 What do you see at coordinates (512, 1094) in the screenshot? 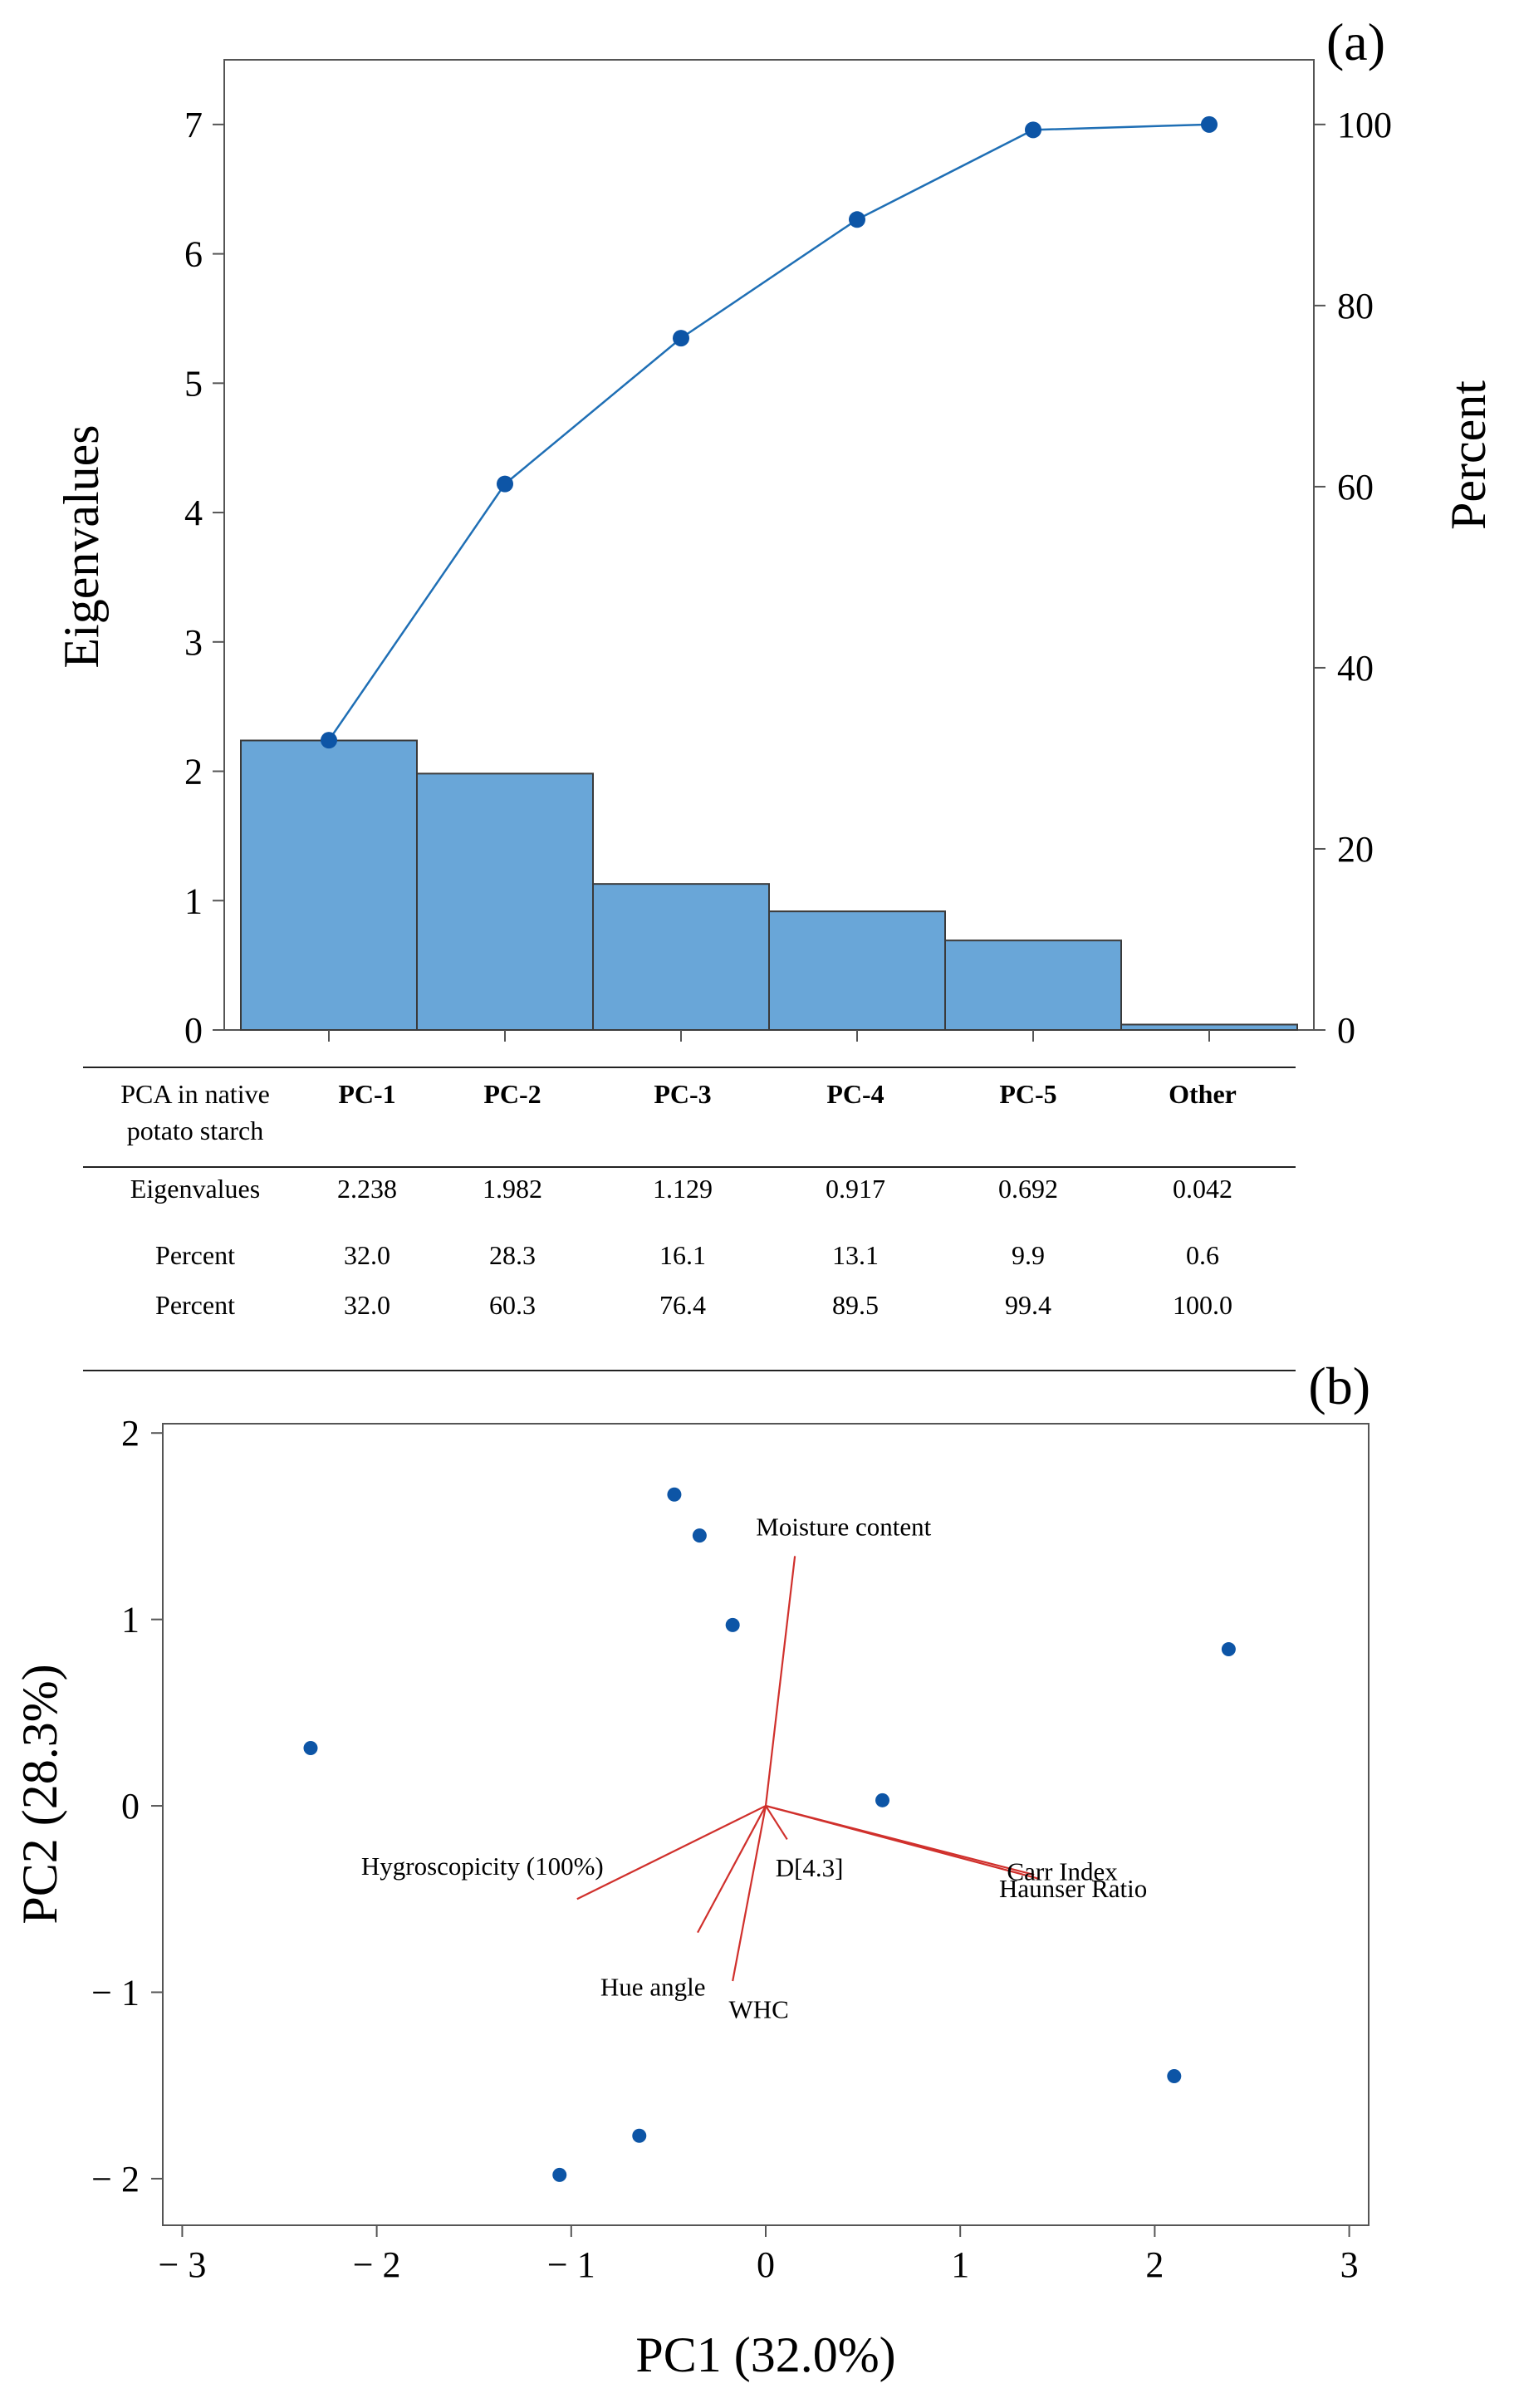
I see `table-header-pc-2: PC-2` at bounding box center [512, 1094].